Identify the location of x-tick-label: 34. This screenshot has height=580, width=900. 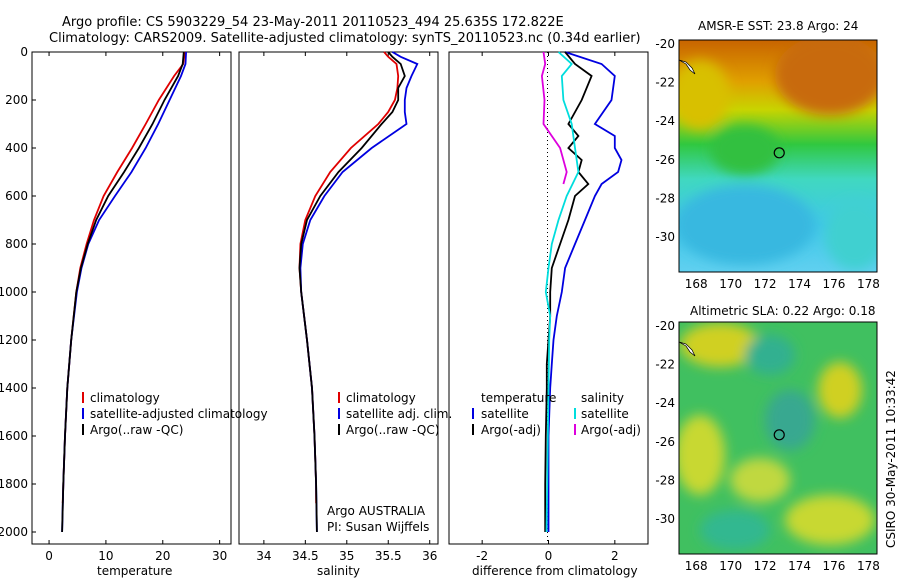
(263, 556).